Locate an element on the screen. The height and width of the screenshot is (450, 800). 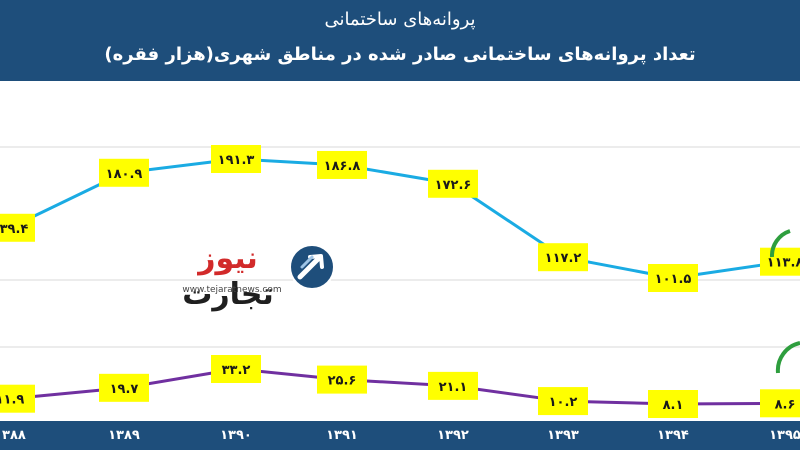
x-tick-label-2: ۱۳۹۰ is located at coordinates (236, 435).